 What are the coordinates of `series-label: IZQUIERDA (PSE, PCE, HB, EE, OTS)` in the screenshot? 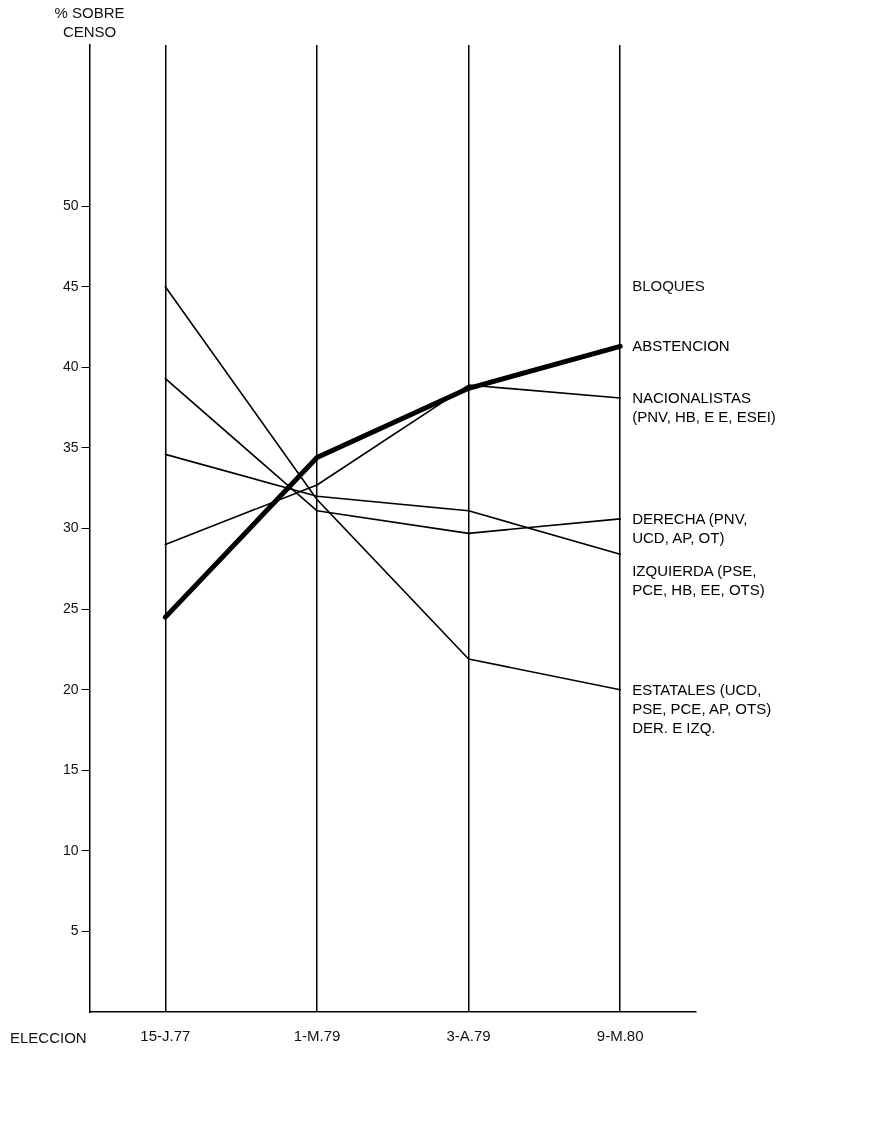 It's located at (699, 579).